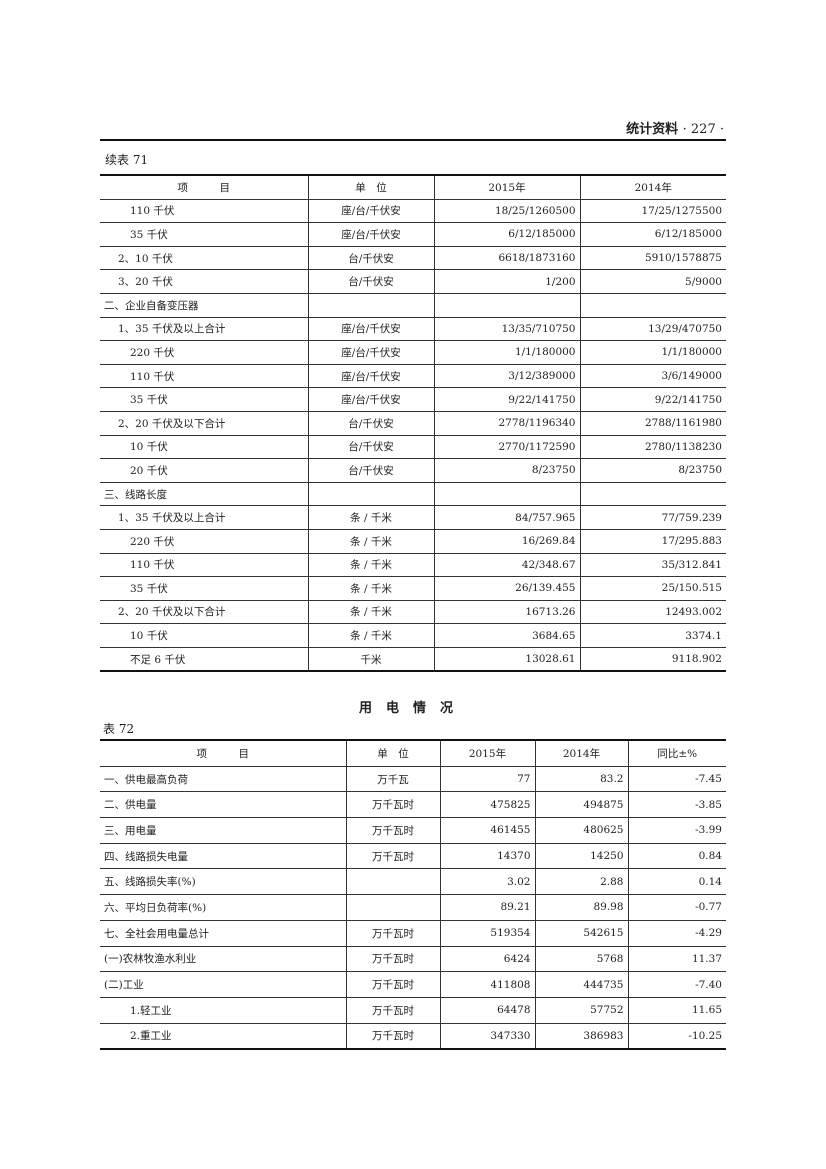 The height and width of the screenshot is (1169, 826). What do you see at coordinates (507, 211) in the screenshot?
I see `cell-y2015: 18/25/1260500` at bounding box center [507, 211].